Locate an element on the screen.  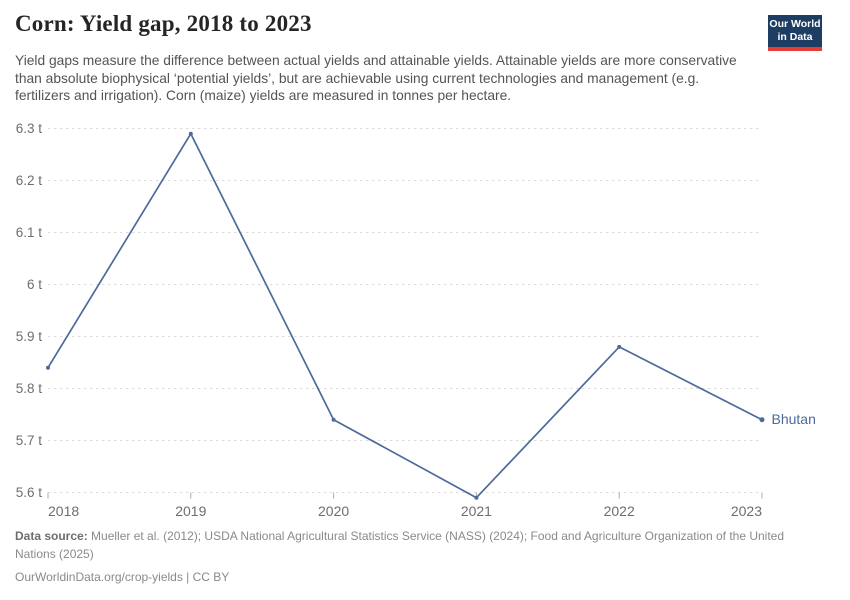
x-axis-tick-label: 2023 is located at coordinates (746, 511).